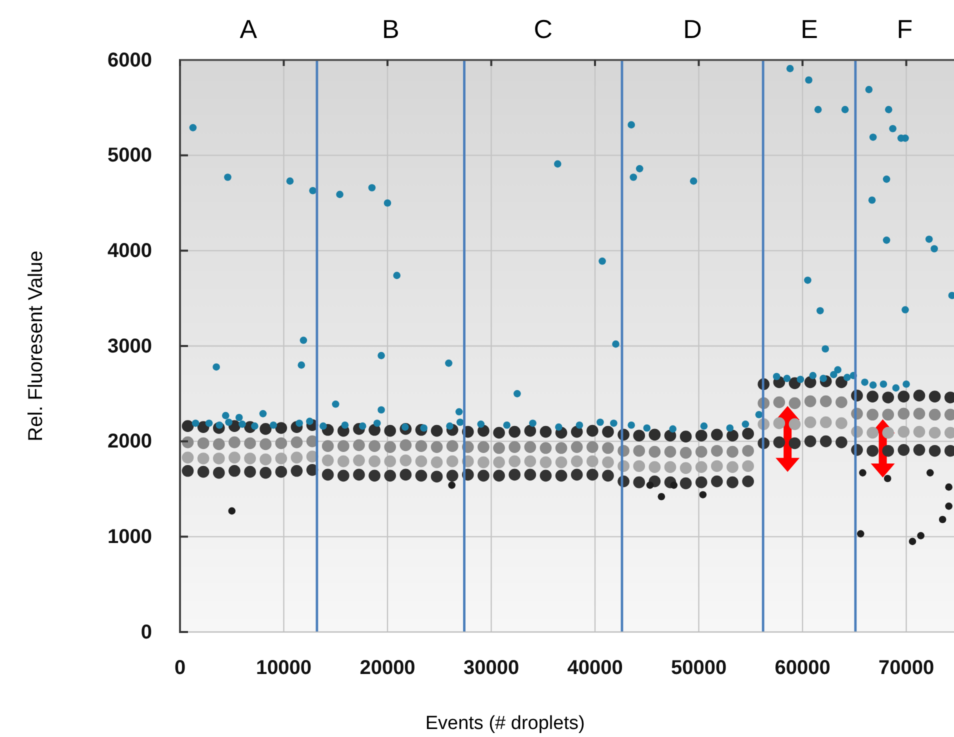 This screenshot has width=954, height=737. I want to click on text: D, so click(692, 29).